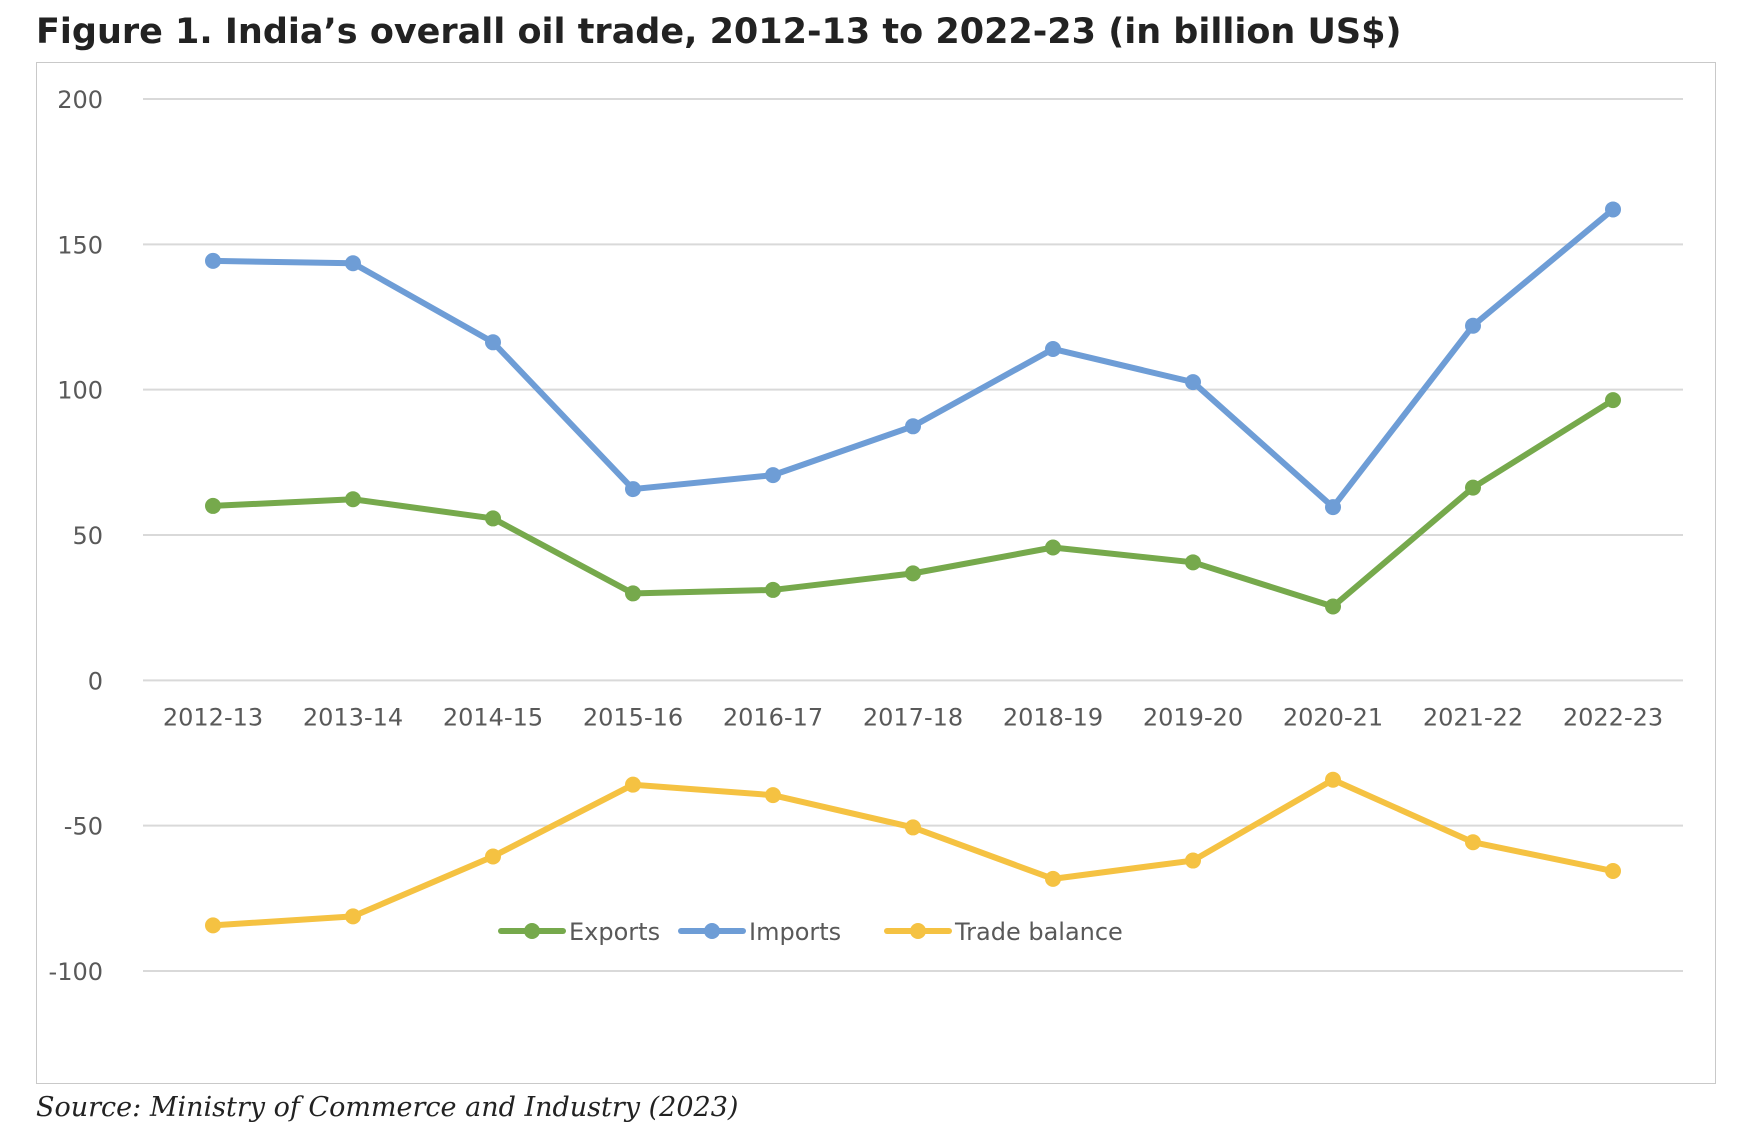  Describe the element at coordinates (95, 681) in the screenshot. I see `y-tick-label: 0` at that location.